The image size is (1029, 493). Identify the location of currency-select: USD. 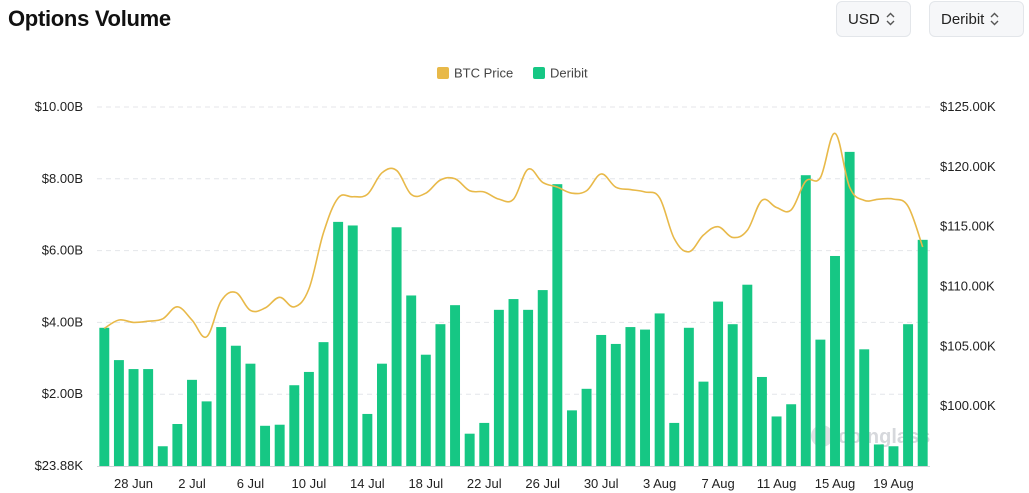
(873, 19).